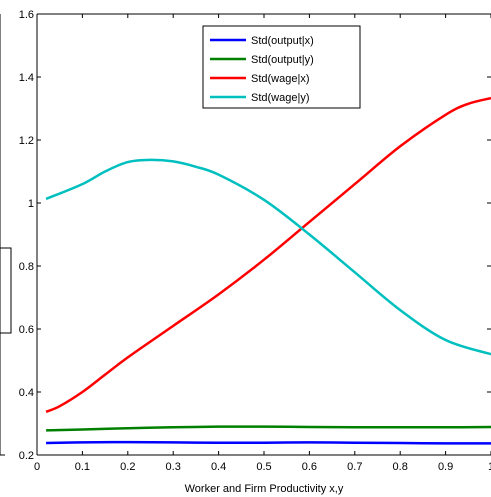 This screenshot has height=497, width=491. Describe the element at coordinates (26, 330) in the screenshot. I see `y-tick-label: 0.6` at that location.